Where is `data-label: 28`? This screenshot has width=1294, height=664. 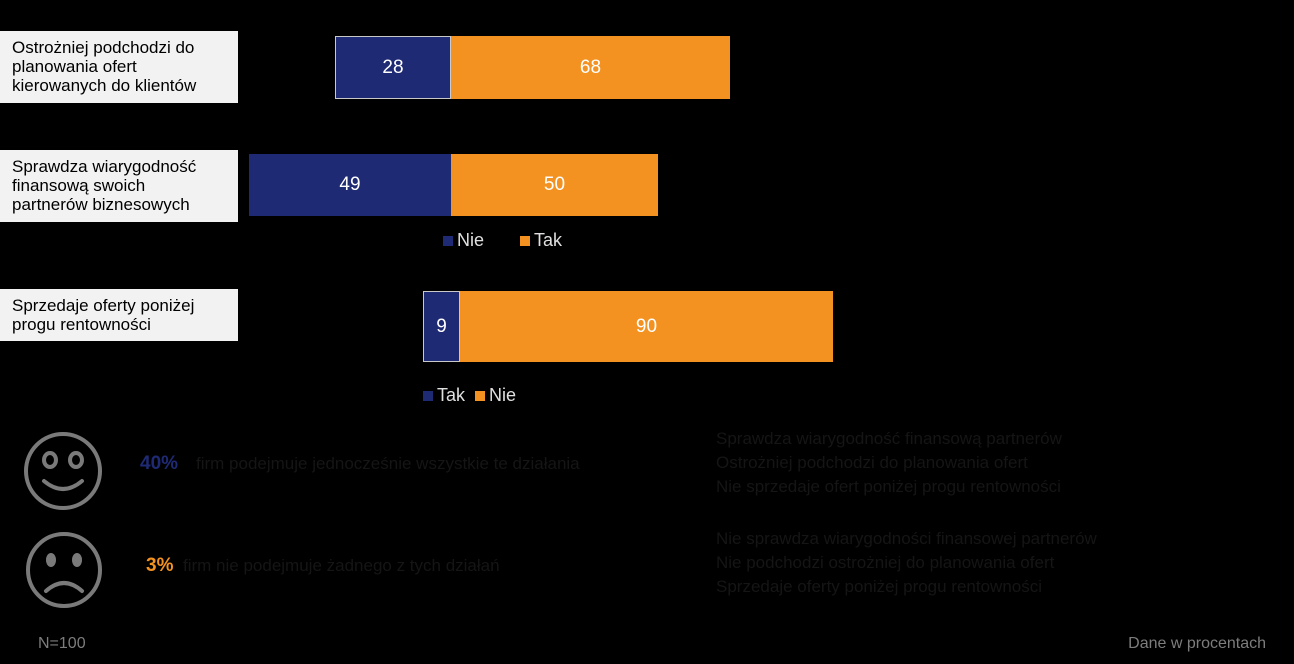 data-label: 28 is located at coordinates (393, 67).